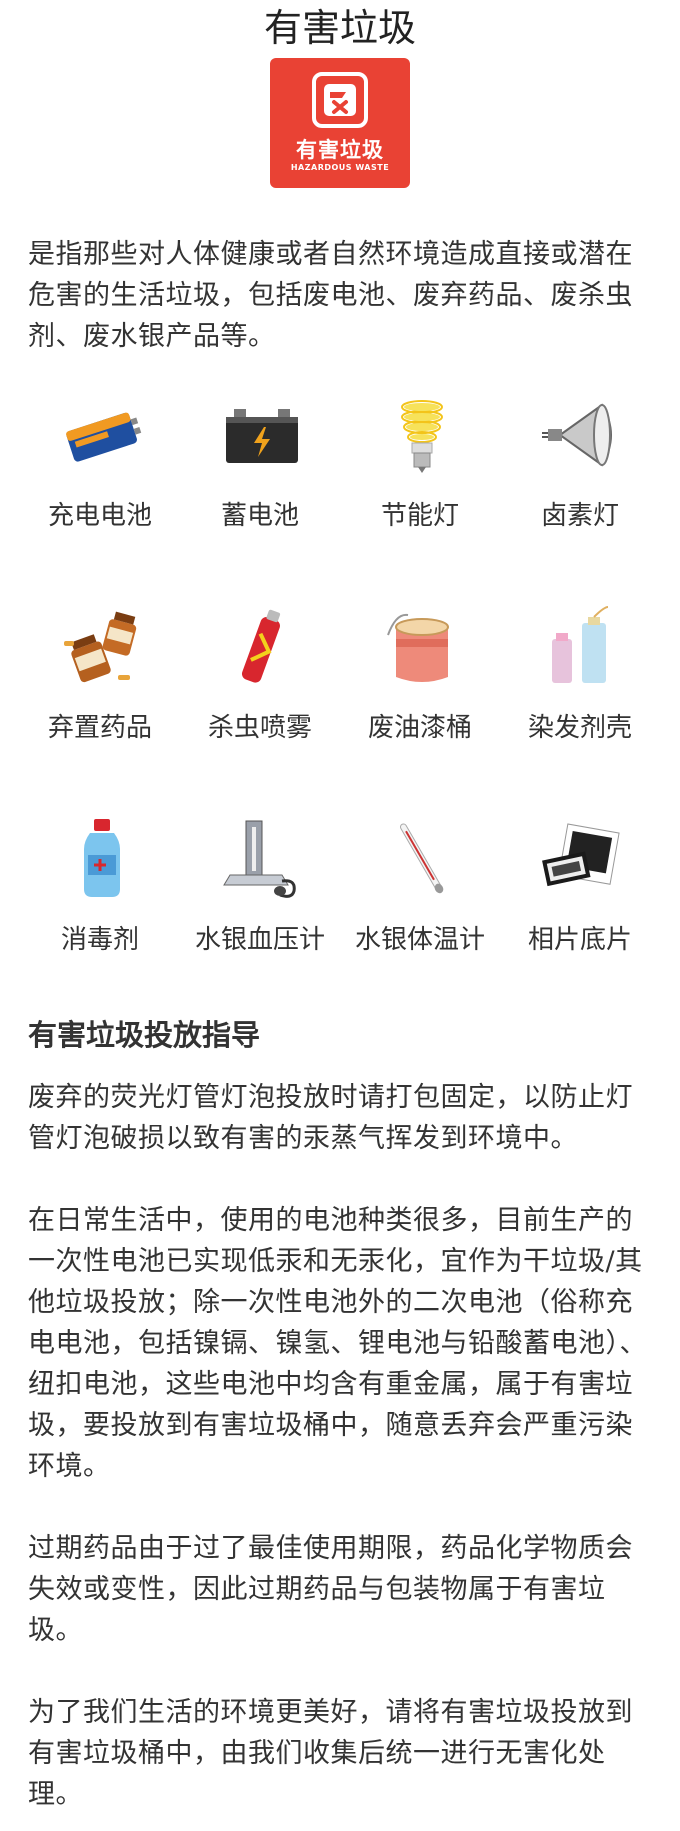  I want to click on item-cell: 消毒剂, so click(100, 909).